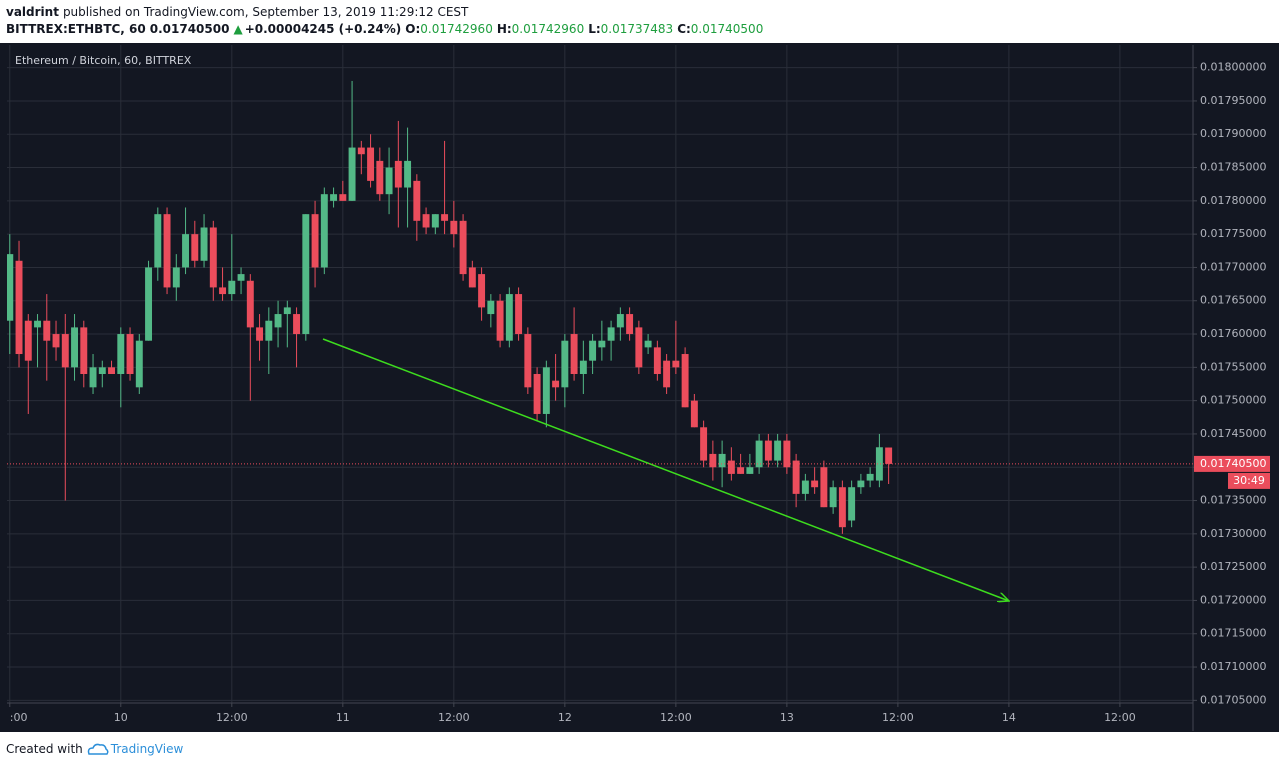 Image resolution: width=1279 pixels, height=768 pixels. Describe the element at coordinates (1233, 500) in the screenshot. I see `y-tick-label: 0.01735000` at that location.